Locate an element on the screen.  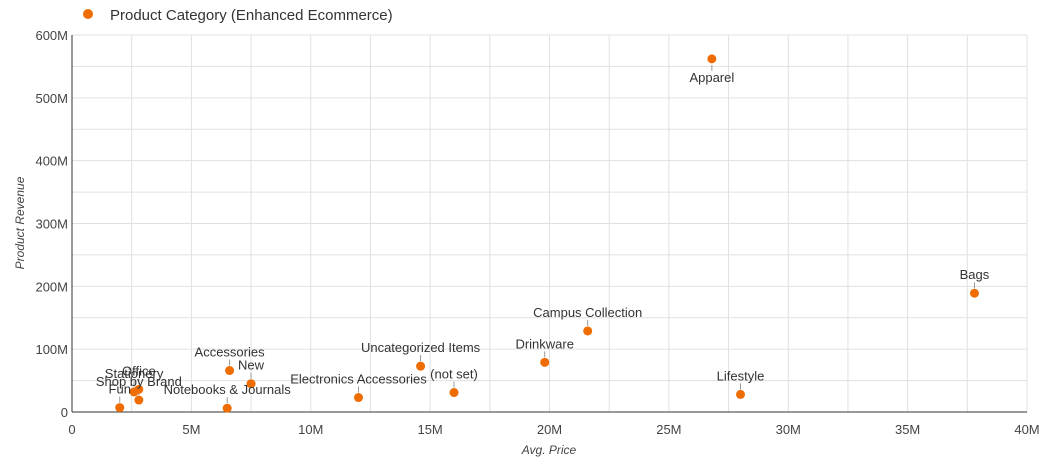
y-tick-label: 500M is located at coordinates (51, 98).